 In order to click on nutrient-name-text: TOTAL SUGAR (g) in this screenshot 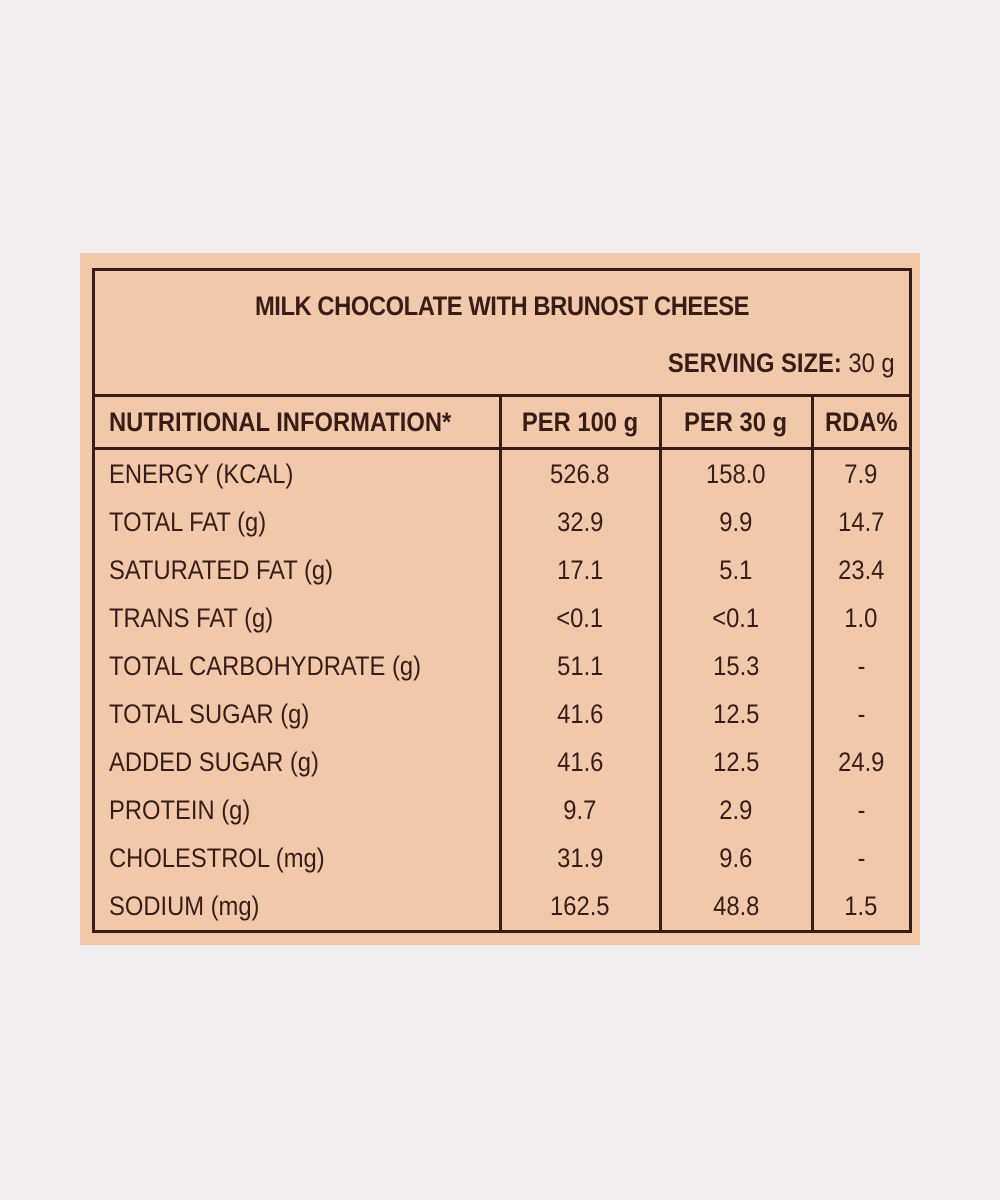, I will do `click(209, 713)`.